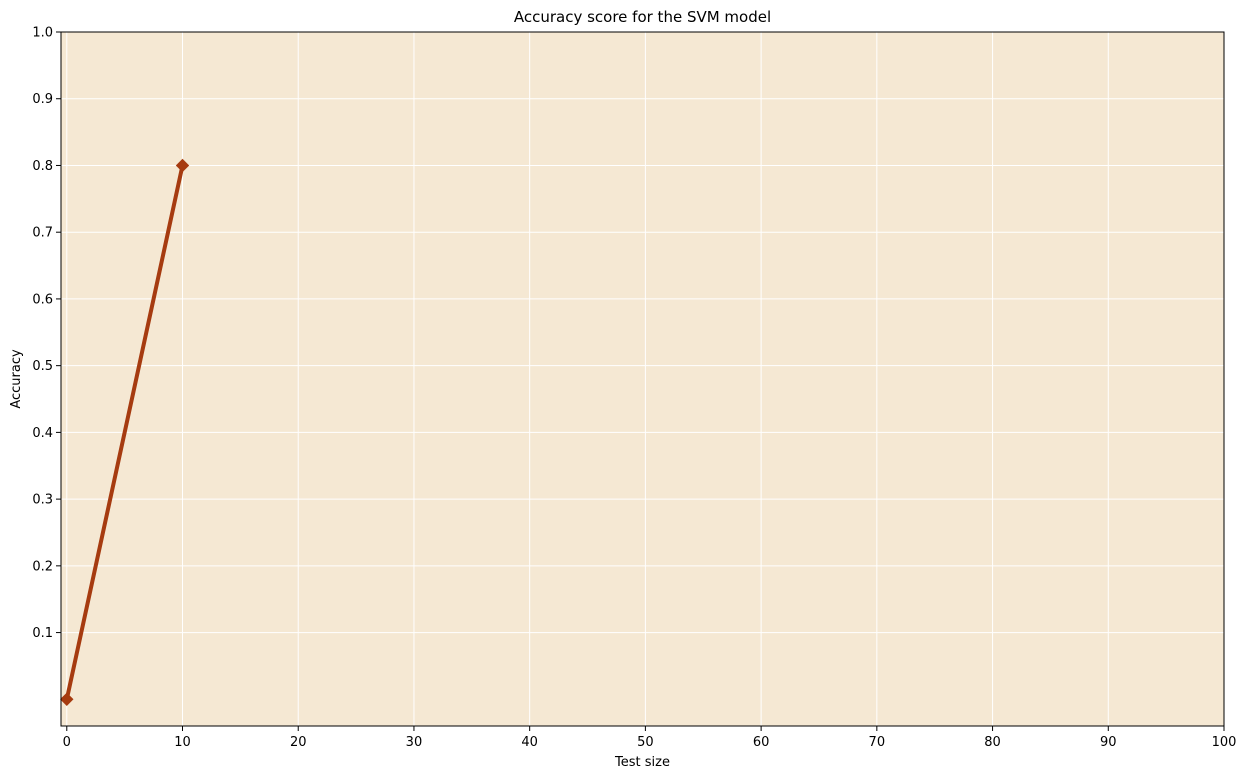 This screenshot has width=1246, height=782. What do you see at coordinates (414, 742) in the screenshot?
I see `x-tick-label: 30` at bounding box center [414, 742].